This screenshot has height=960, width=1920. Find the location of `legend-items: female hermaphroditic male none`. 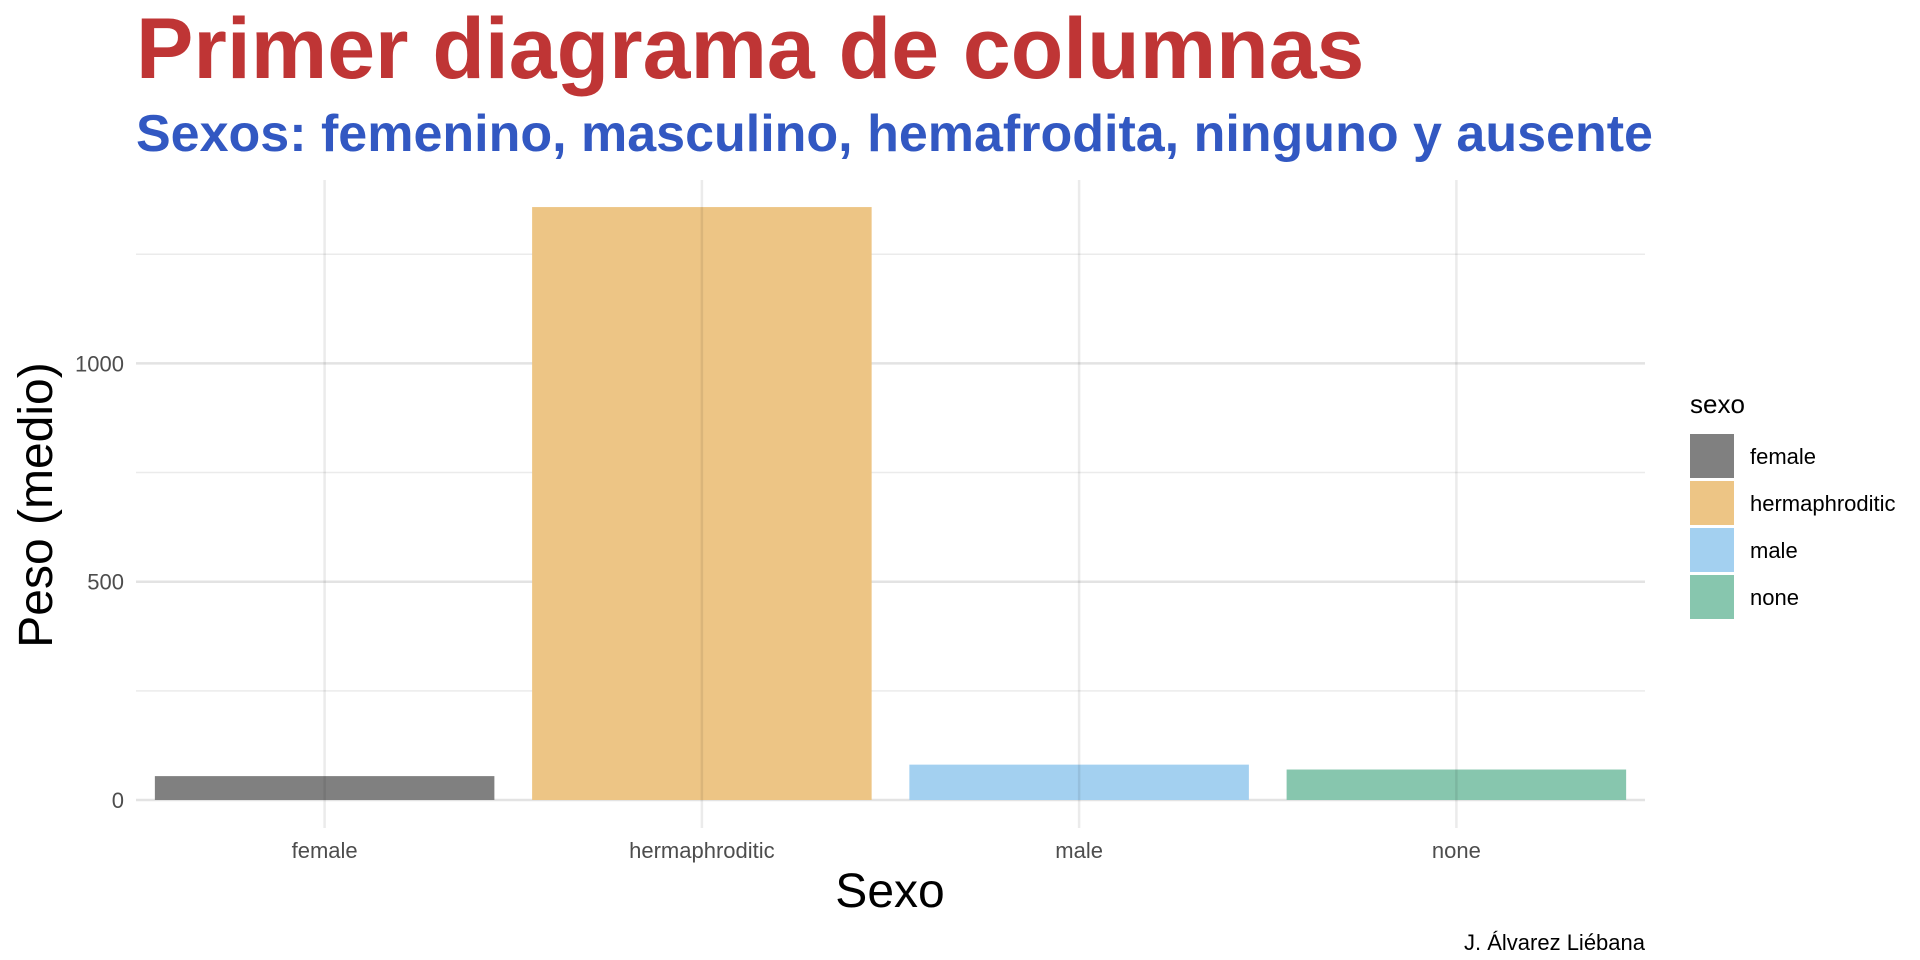

legend-items: female hermaphroditic male none is located at coordinates (1793, 526).